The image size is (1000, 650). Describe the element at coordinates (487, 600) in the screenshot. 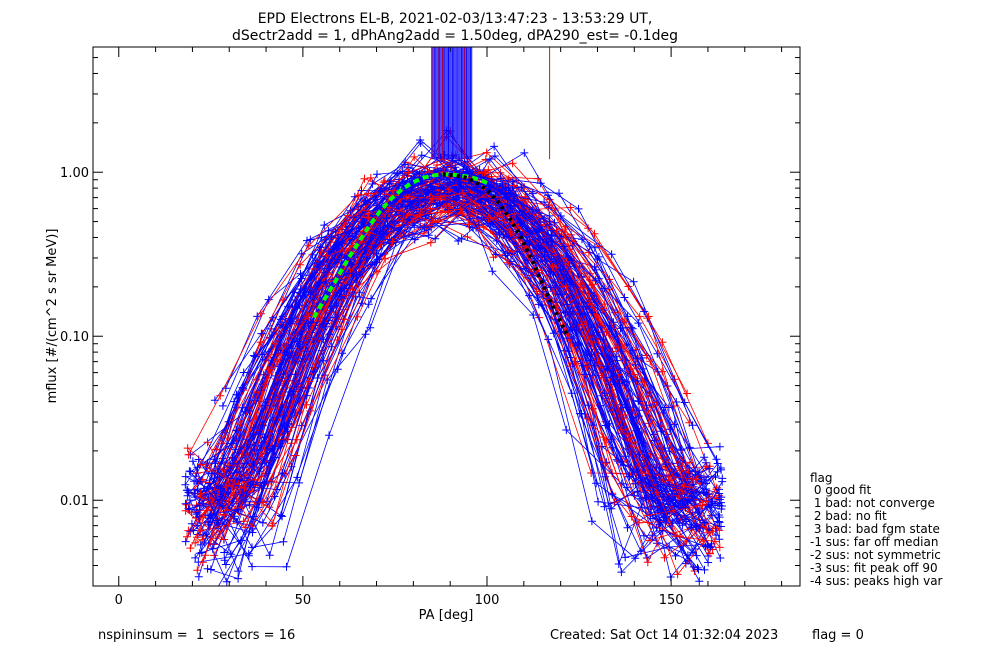

I see `x-tick-label: 100` at that location.